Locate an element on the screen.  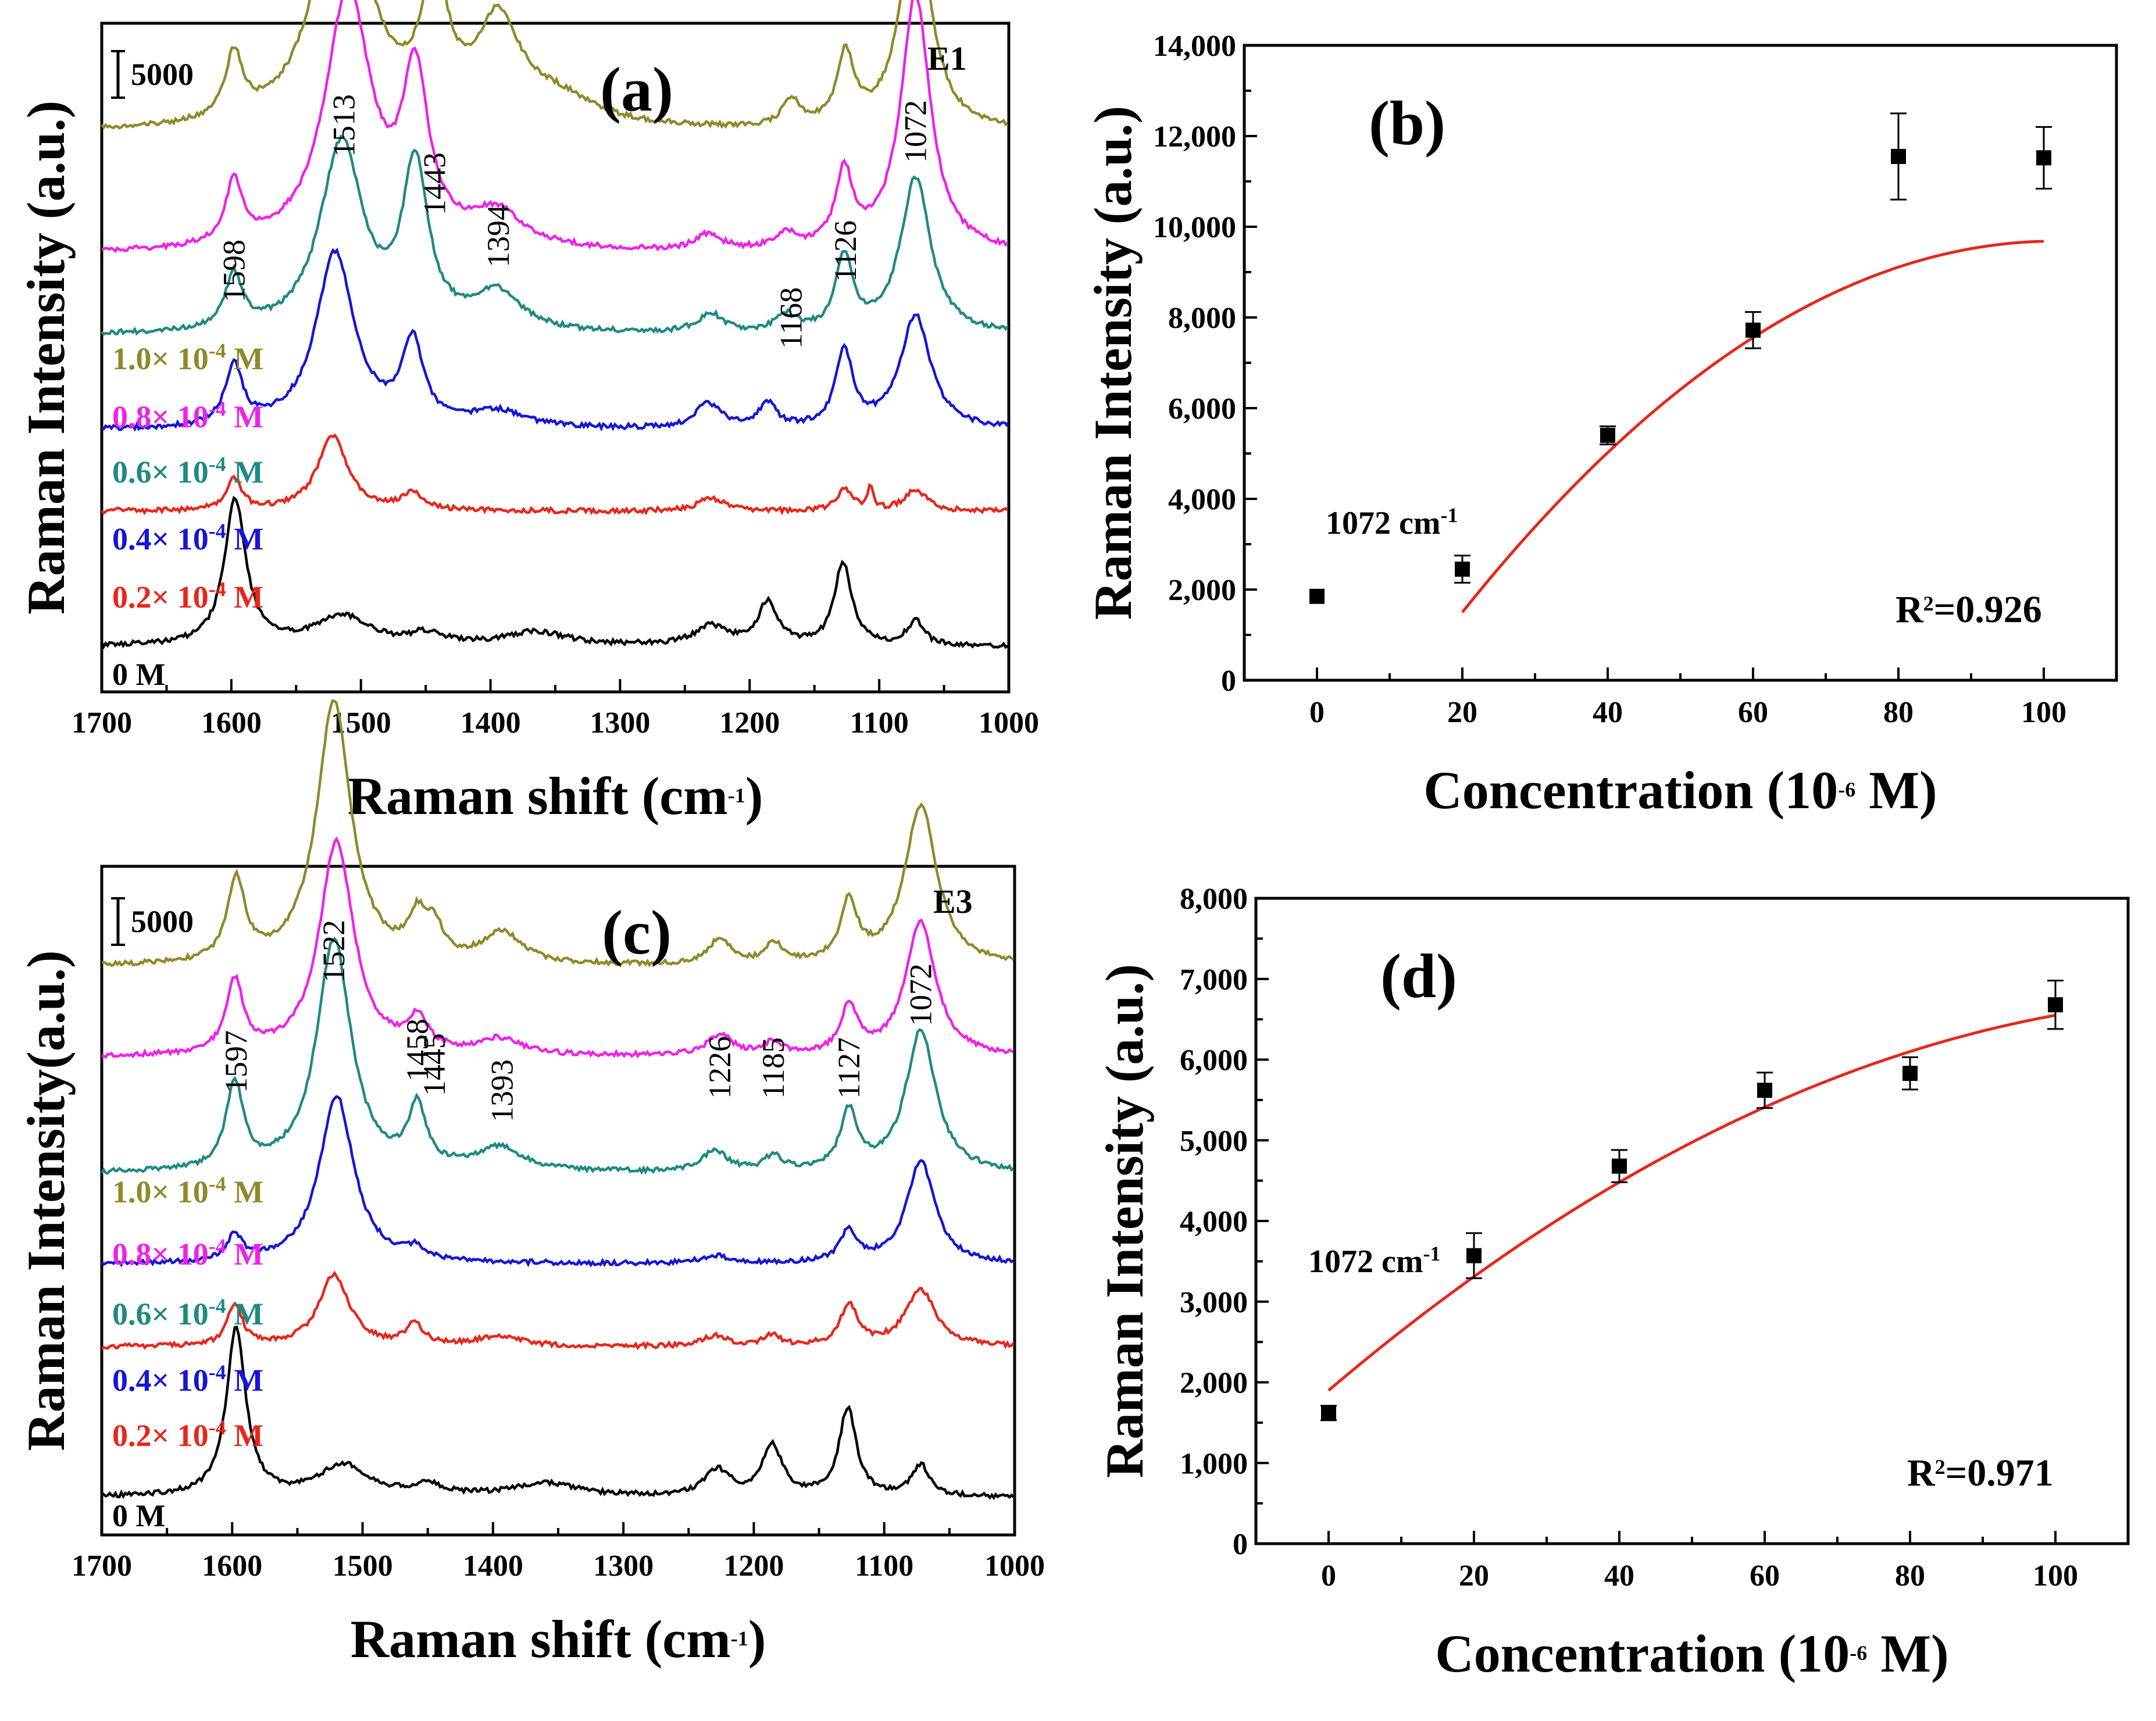
peak-label: 1513 is located at coordinates (344, 125).